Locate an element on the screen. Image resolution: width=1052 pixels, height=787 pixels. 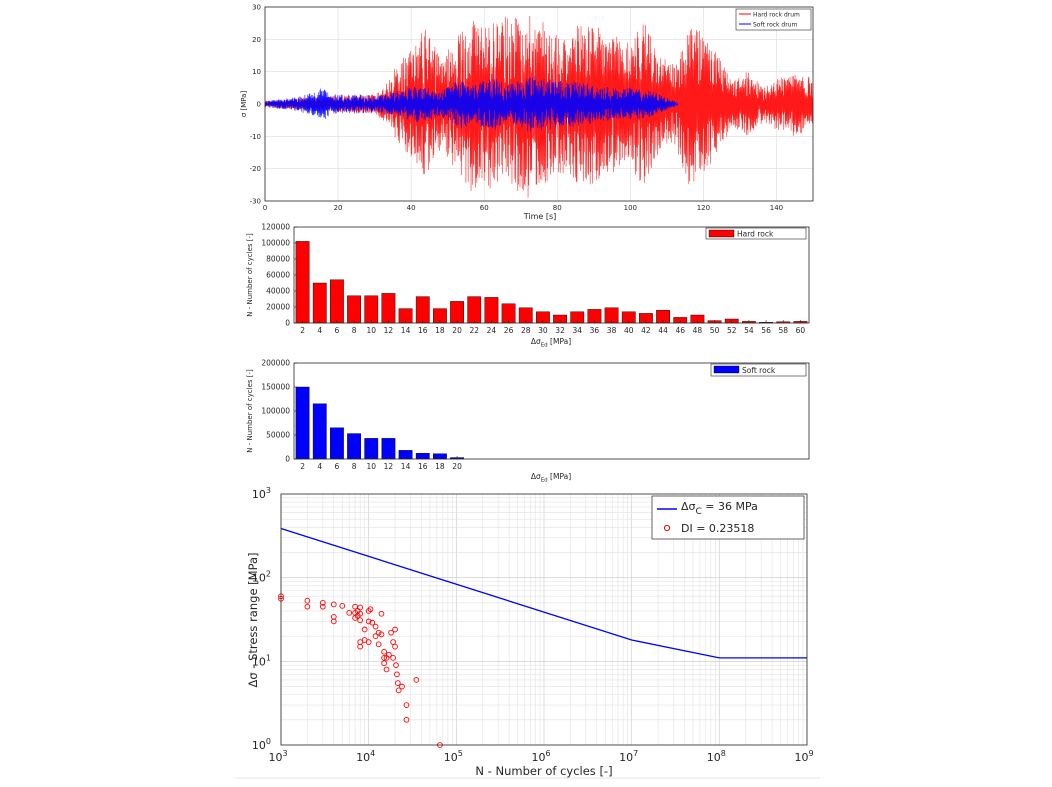
signal-axes-box is located at coordinates (539, 104).